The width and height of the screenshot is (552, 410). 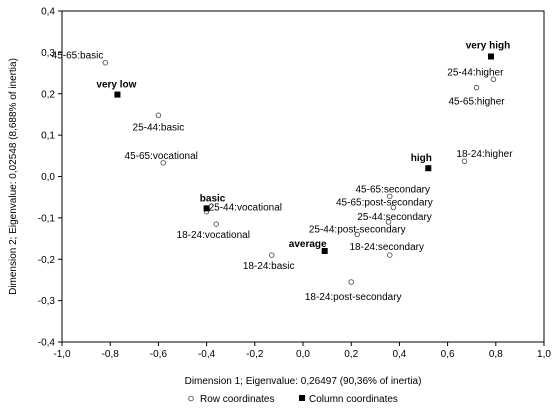 What do you see at coordinates (421, 158) in the screenshot?
I see `column-point-label: high` at bounding box center [421, 158].